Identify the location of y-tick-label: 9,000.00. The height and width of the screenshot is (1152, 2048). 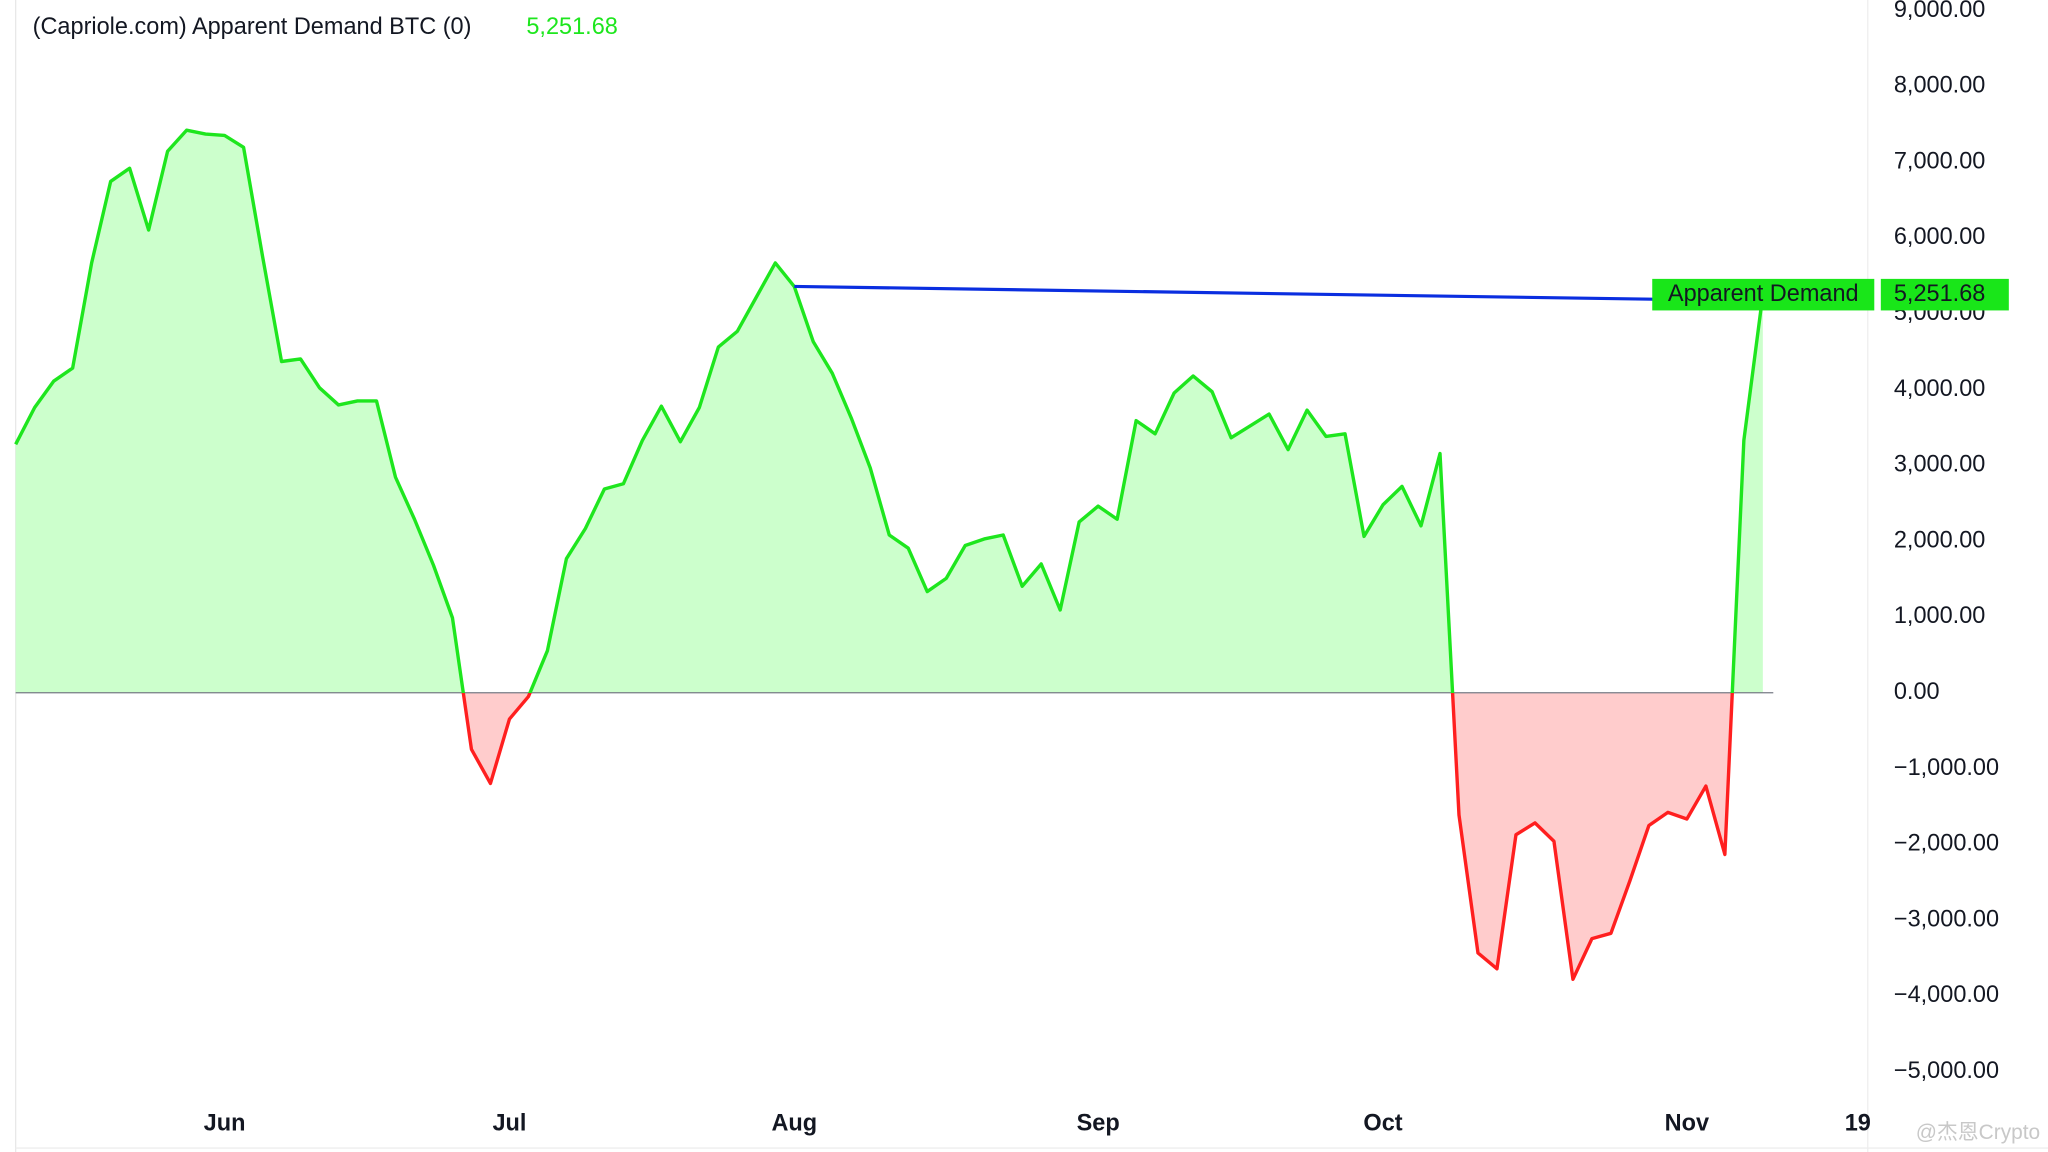
(1939, 11).